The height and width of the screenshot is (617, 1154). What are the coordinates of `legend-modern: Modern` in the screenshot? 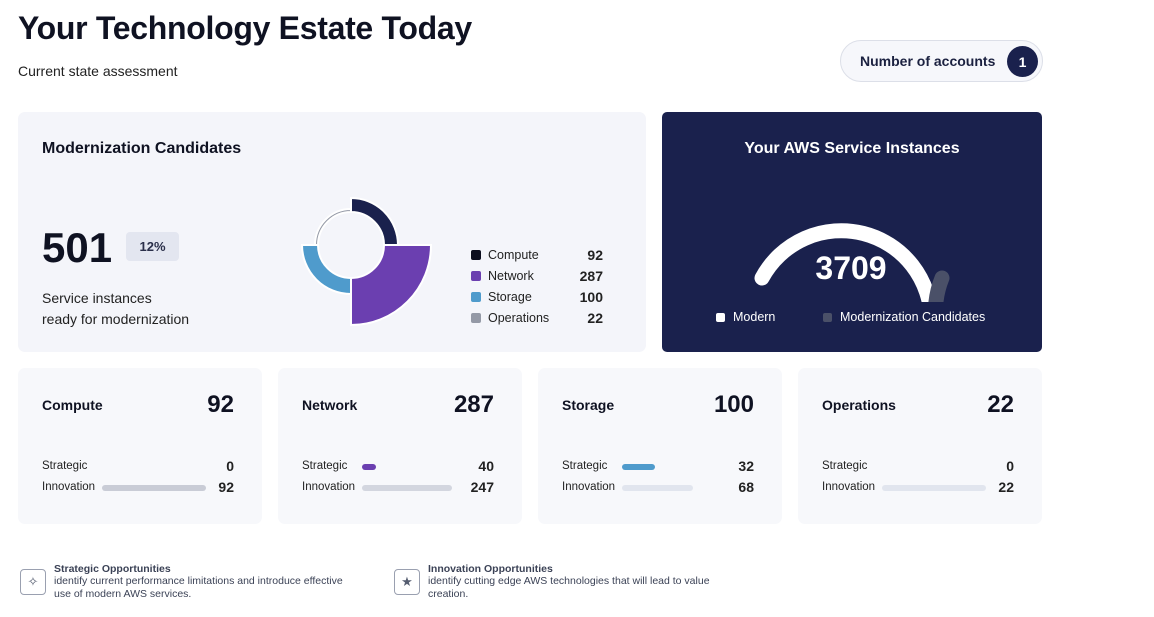 It's located at (745, 317).